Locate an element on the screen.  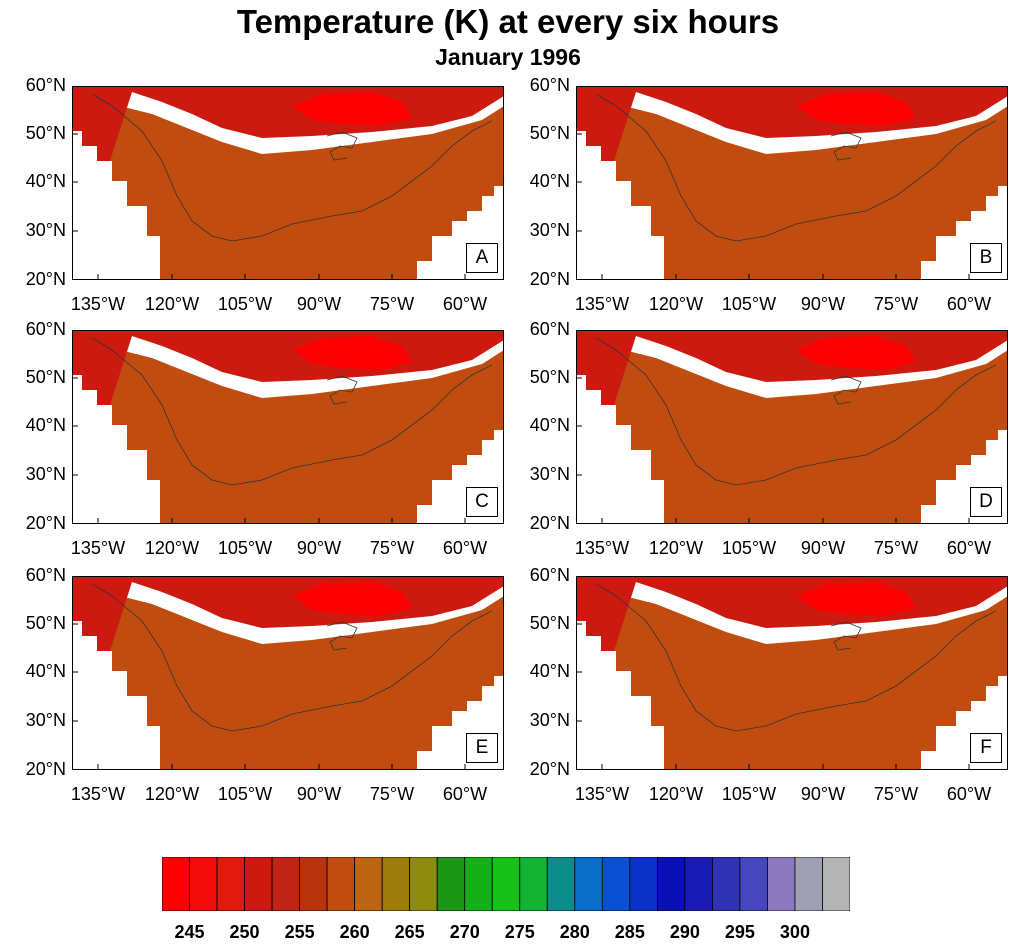
panel-label: B is located at coordinates (986, 258).